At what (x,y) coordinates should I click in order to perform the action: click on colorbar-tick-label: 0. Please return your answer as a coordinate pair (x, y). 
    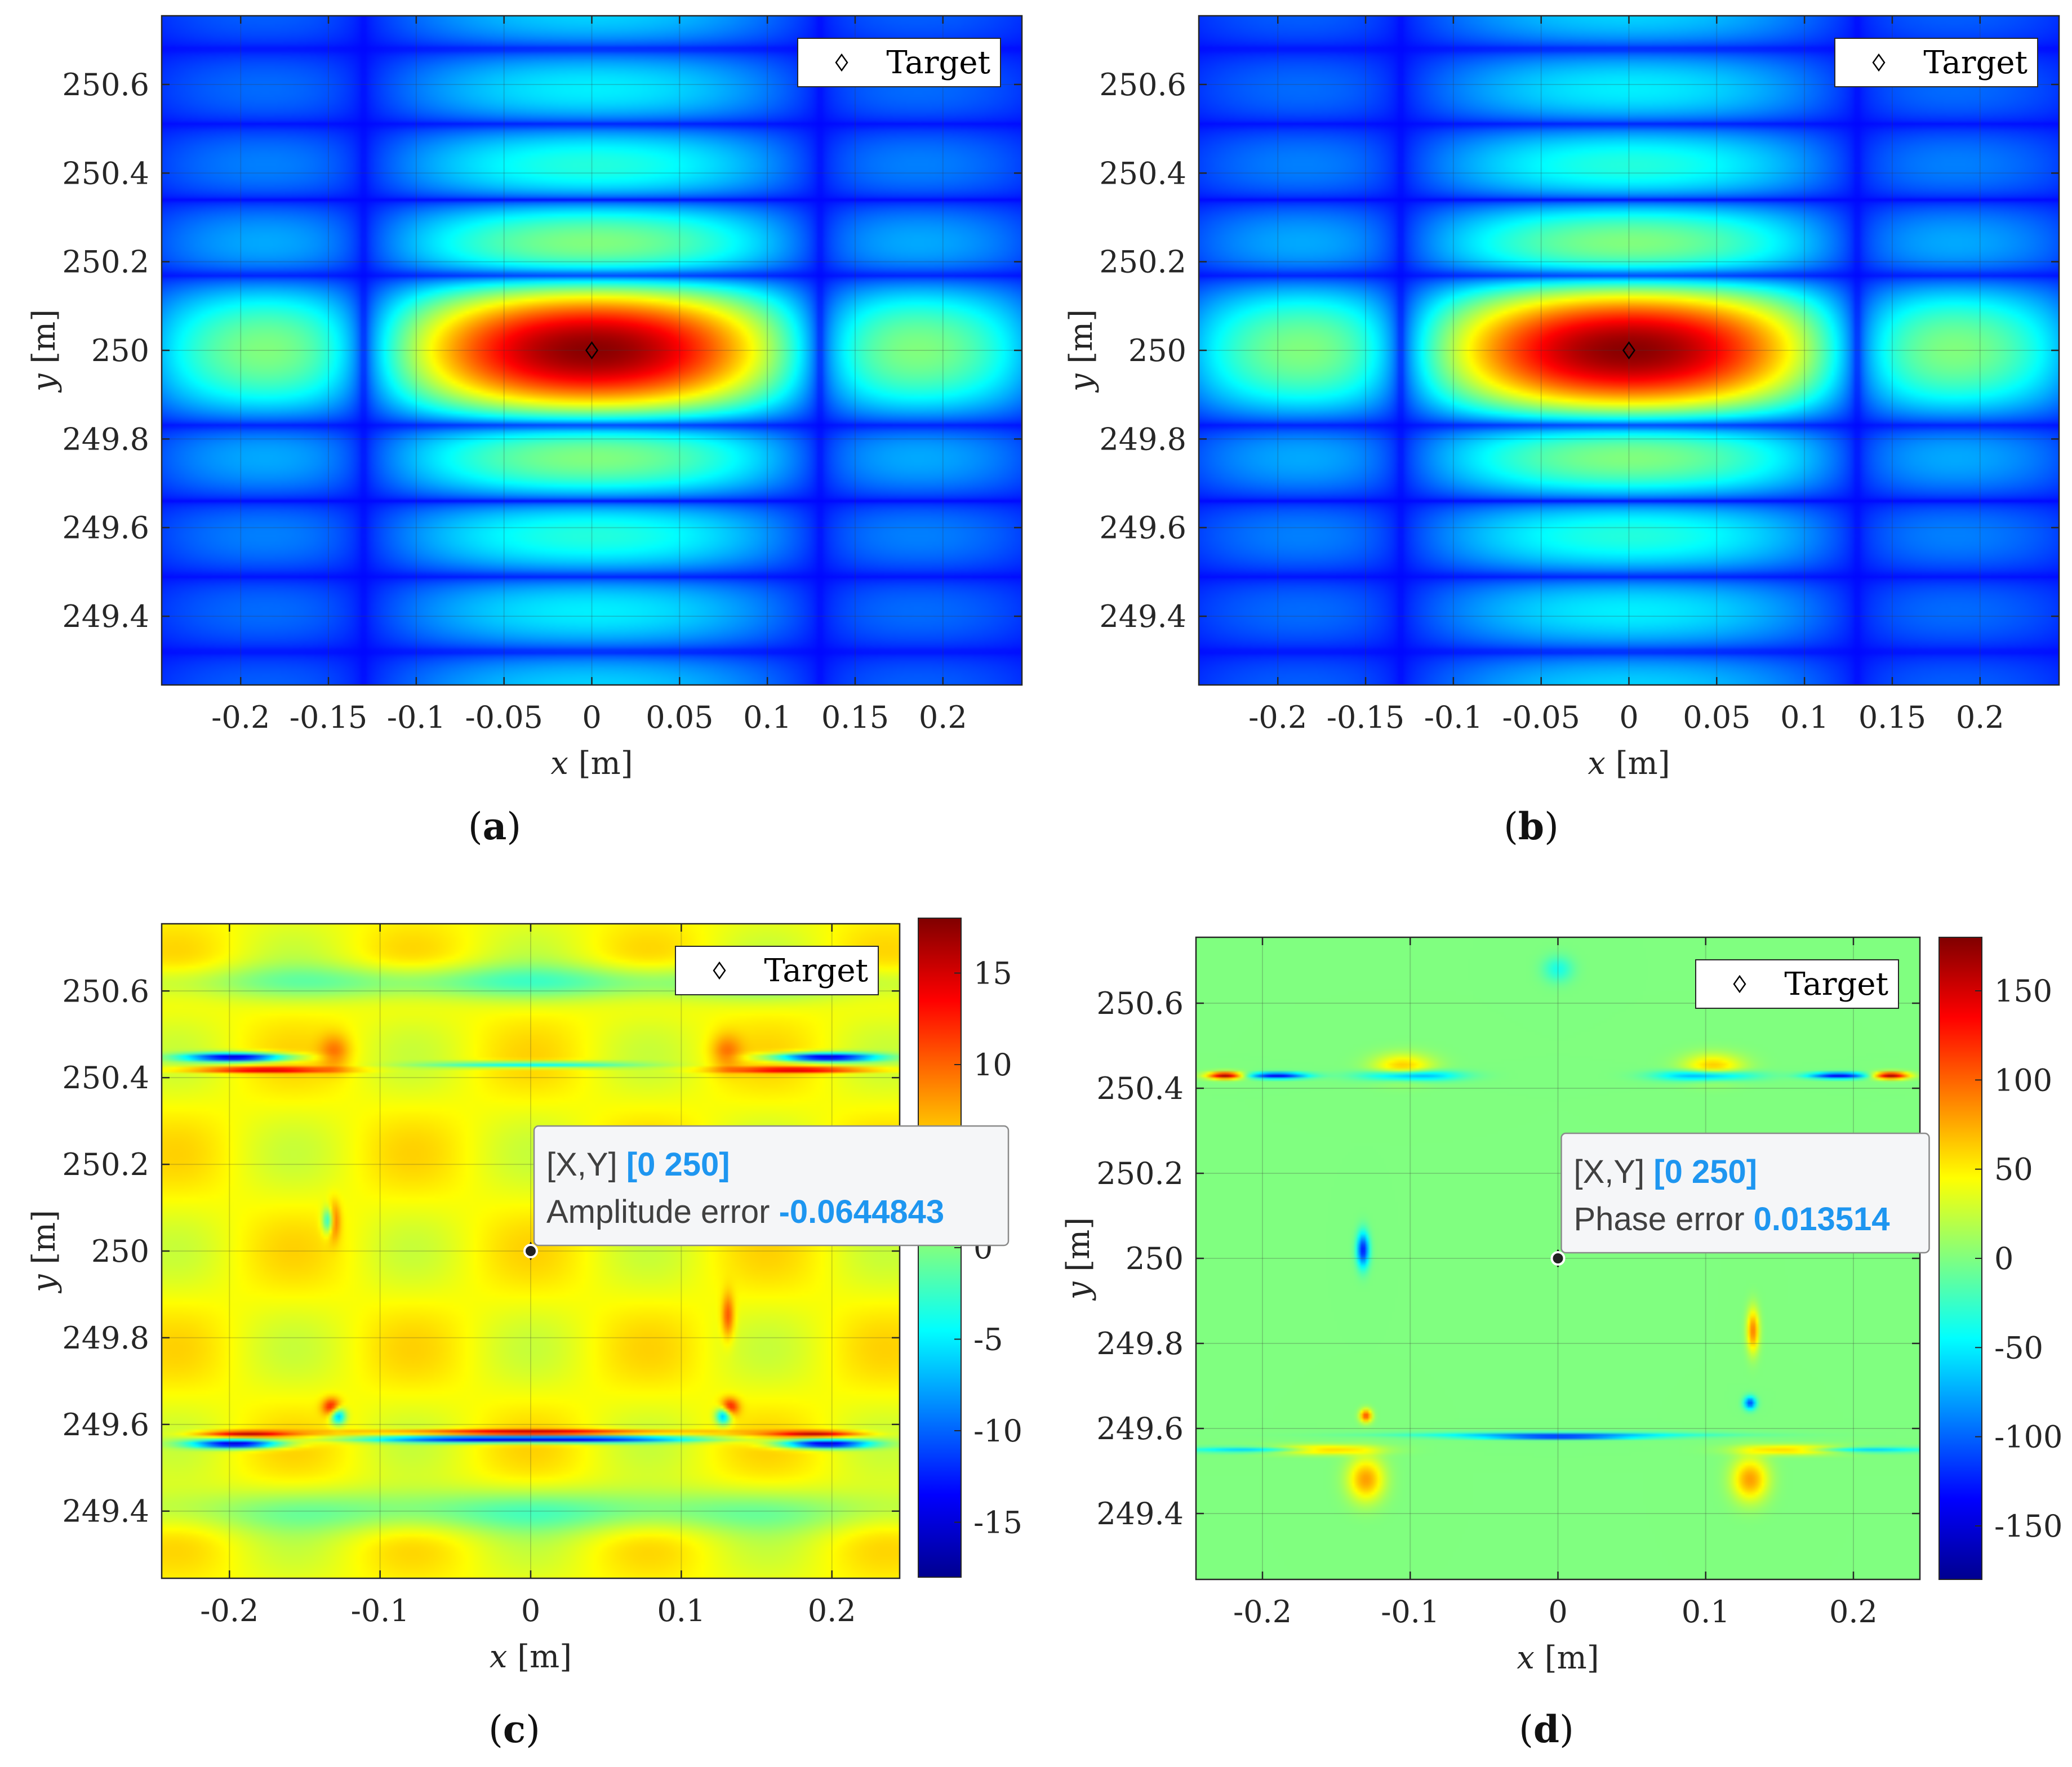
    Looking at the image, I should click on (2003, 1258).